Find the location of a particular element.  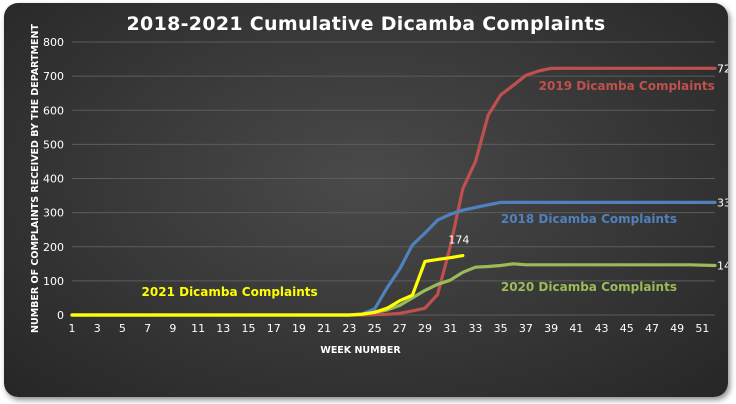

y-tick-label: 0 is located at coordinates (60, 315).